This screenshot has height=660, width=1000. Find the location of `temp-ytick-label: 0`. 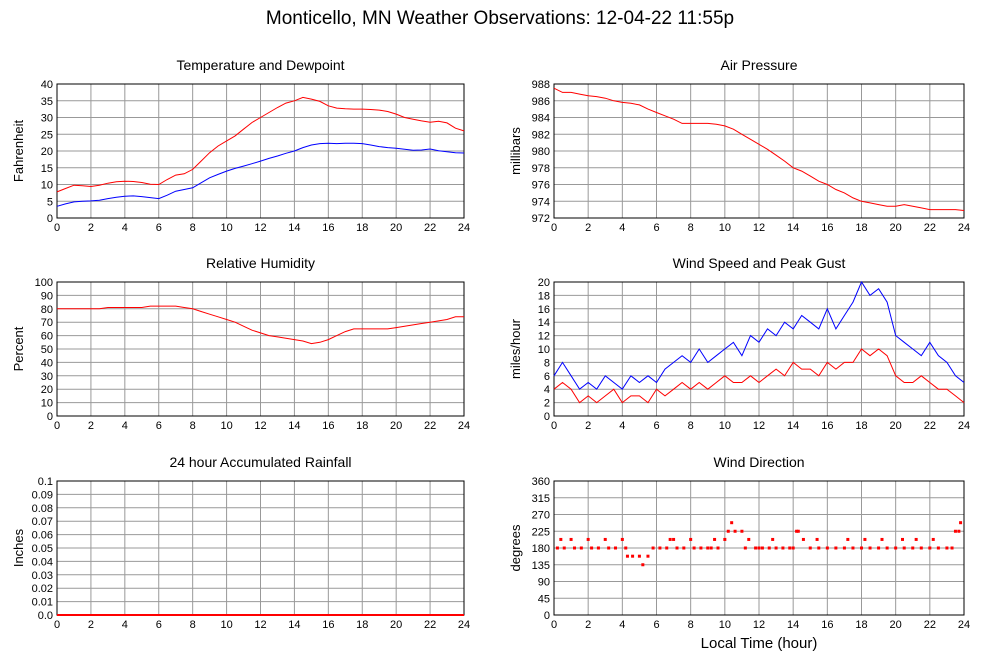

temp-ytick-label: 0 is located at coordinates (50, 219).